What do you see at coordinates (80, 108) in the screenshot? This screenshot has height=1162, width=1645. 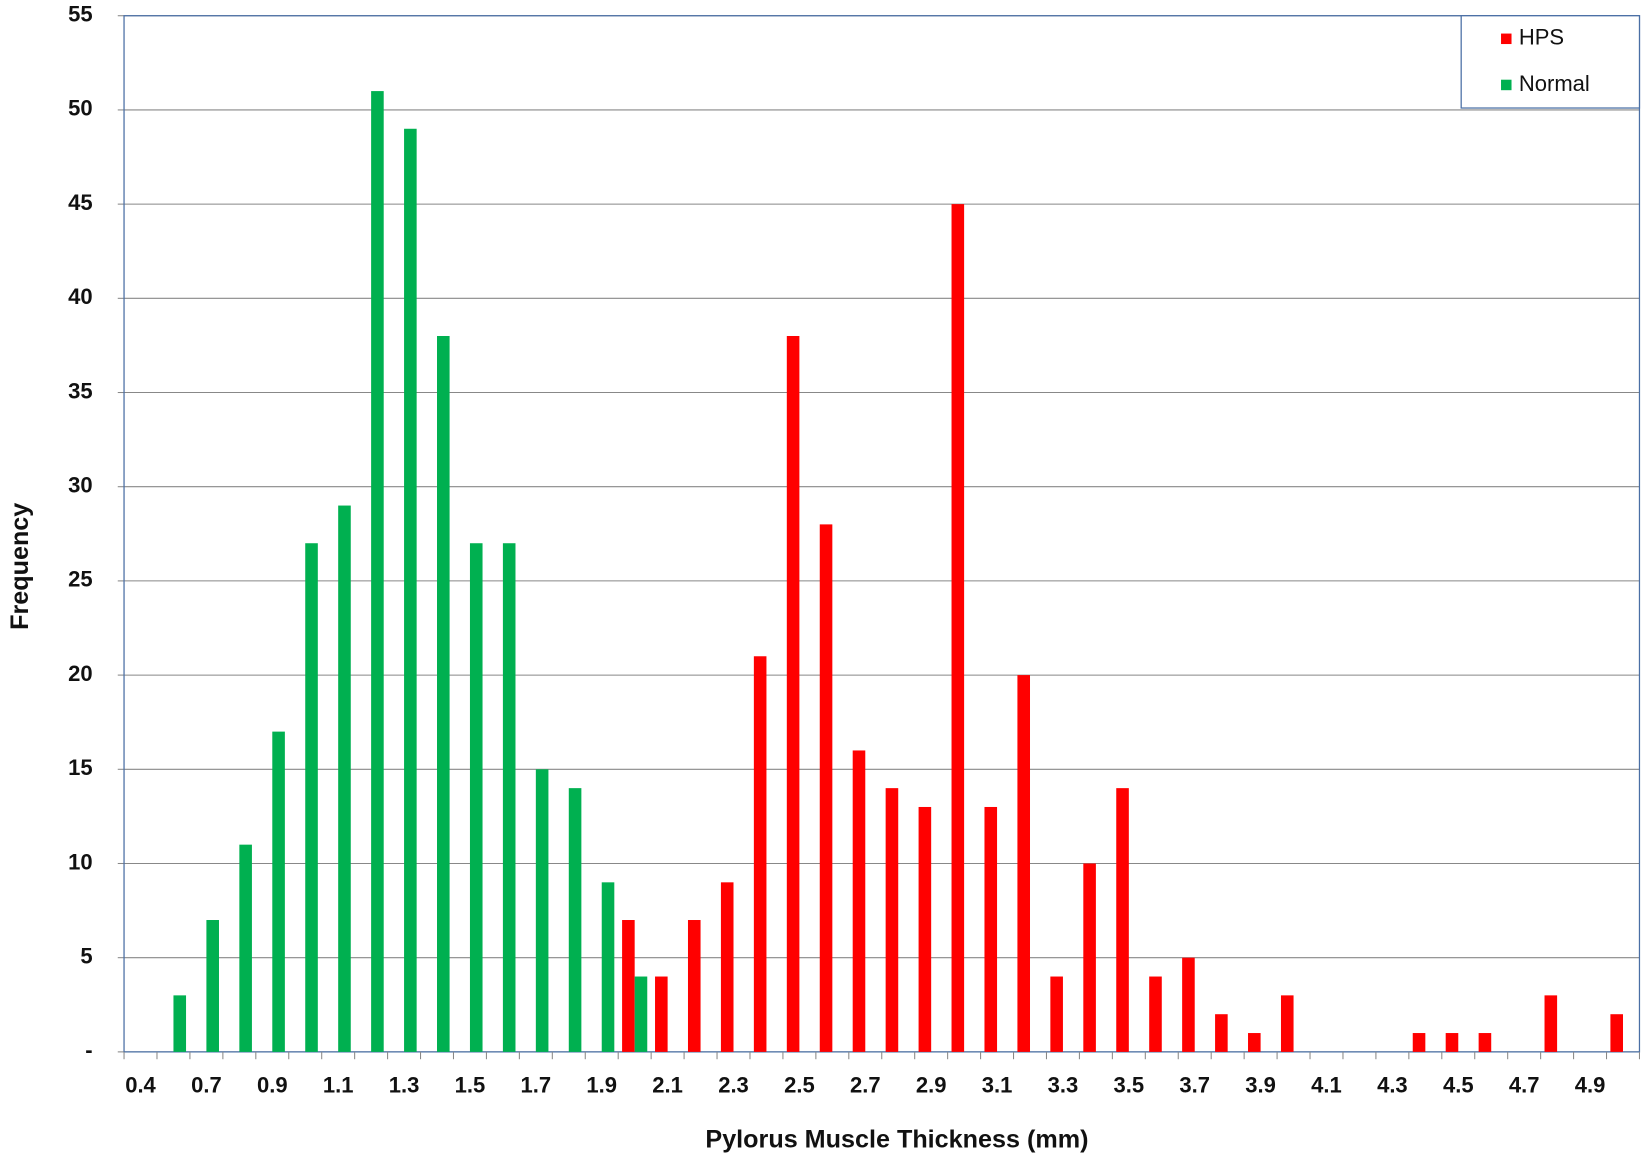 I see `y-tick-label: 50` at bounding box center [80, 108].